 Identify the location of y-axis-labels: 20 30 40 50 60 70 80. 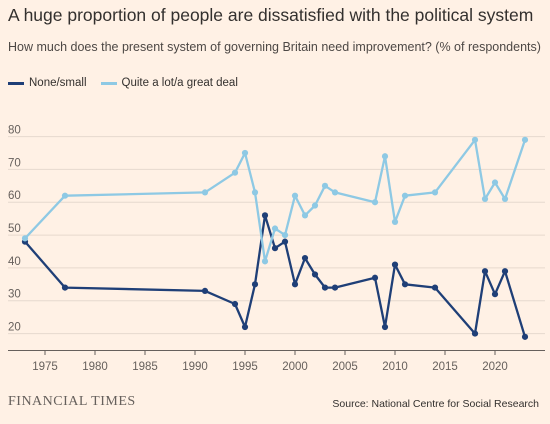
(14, 229).